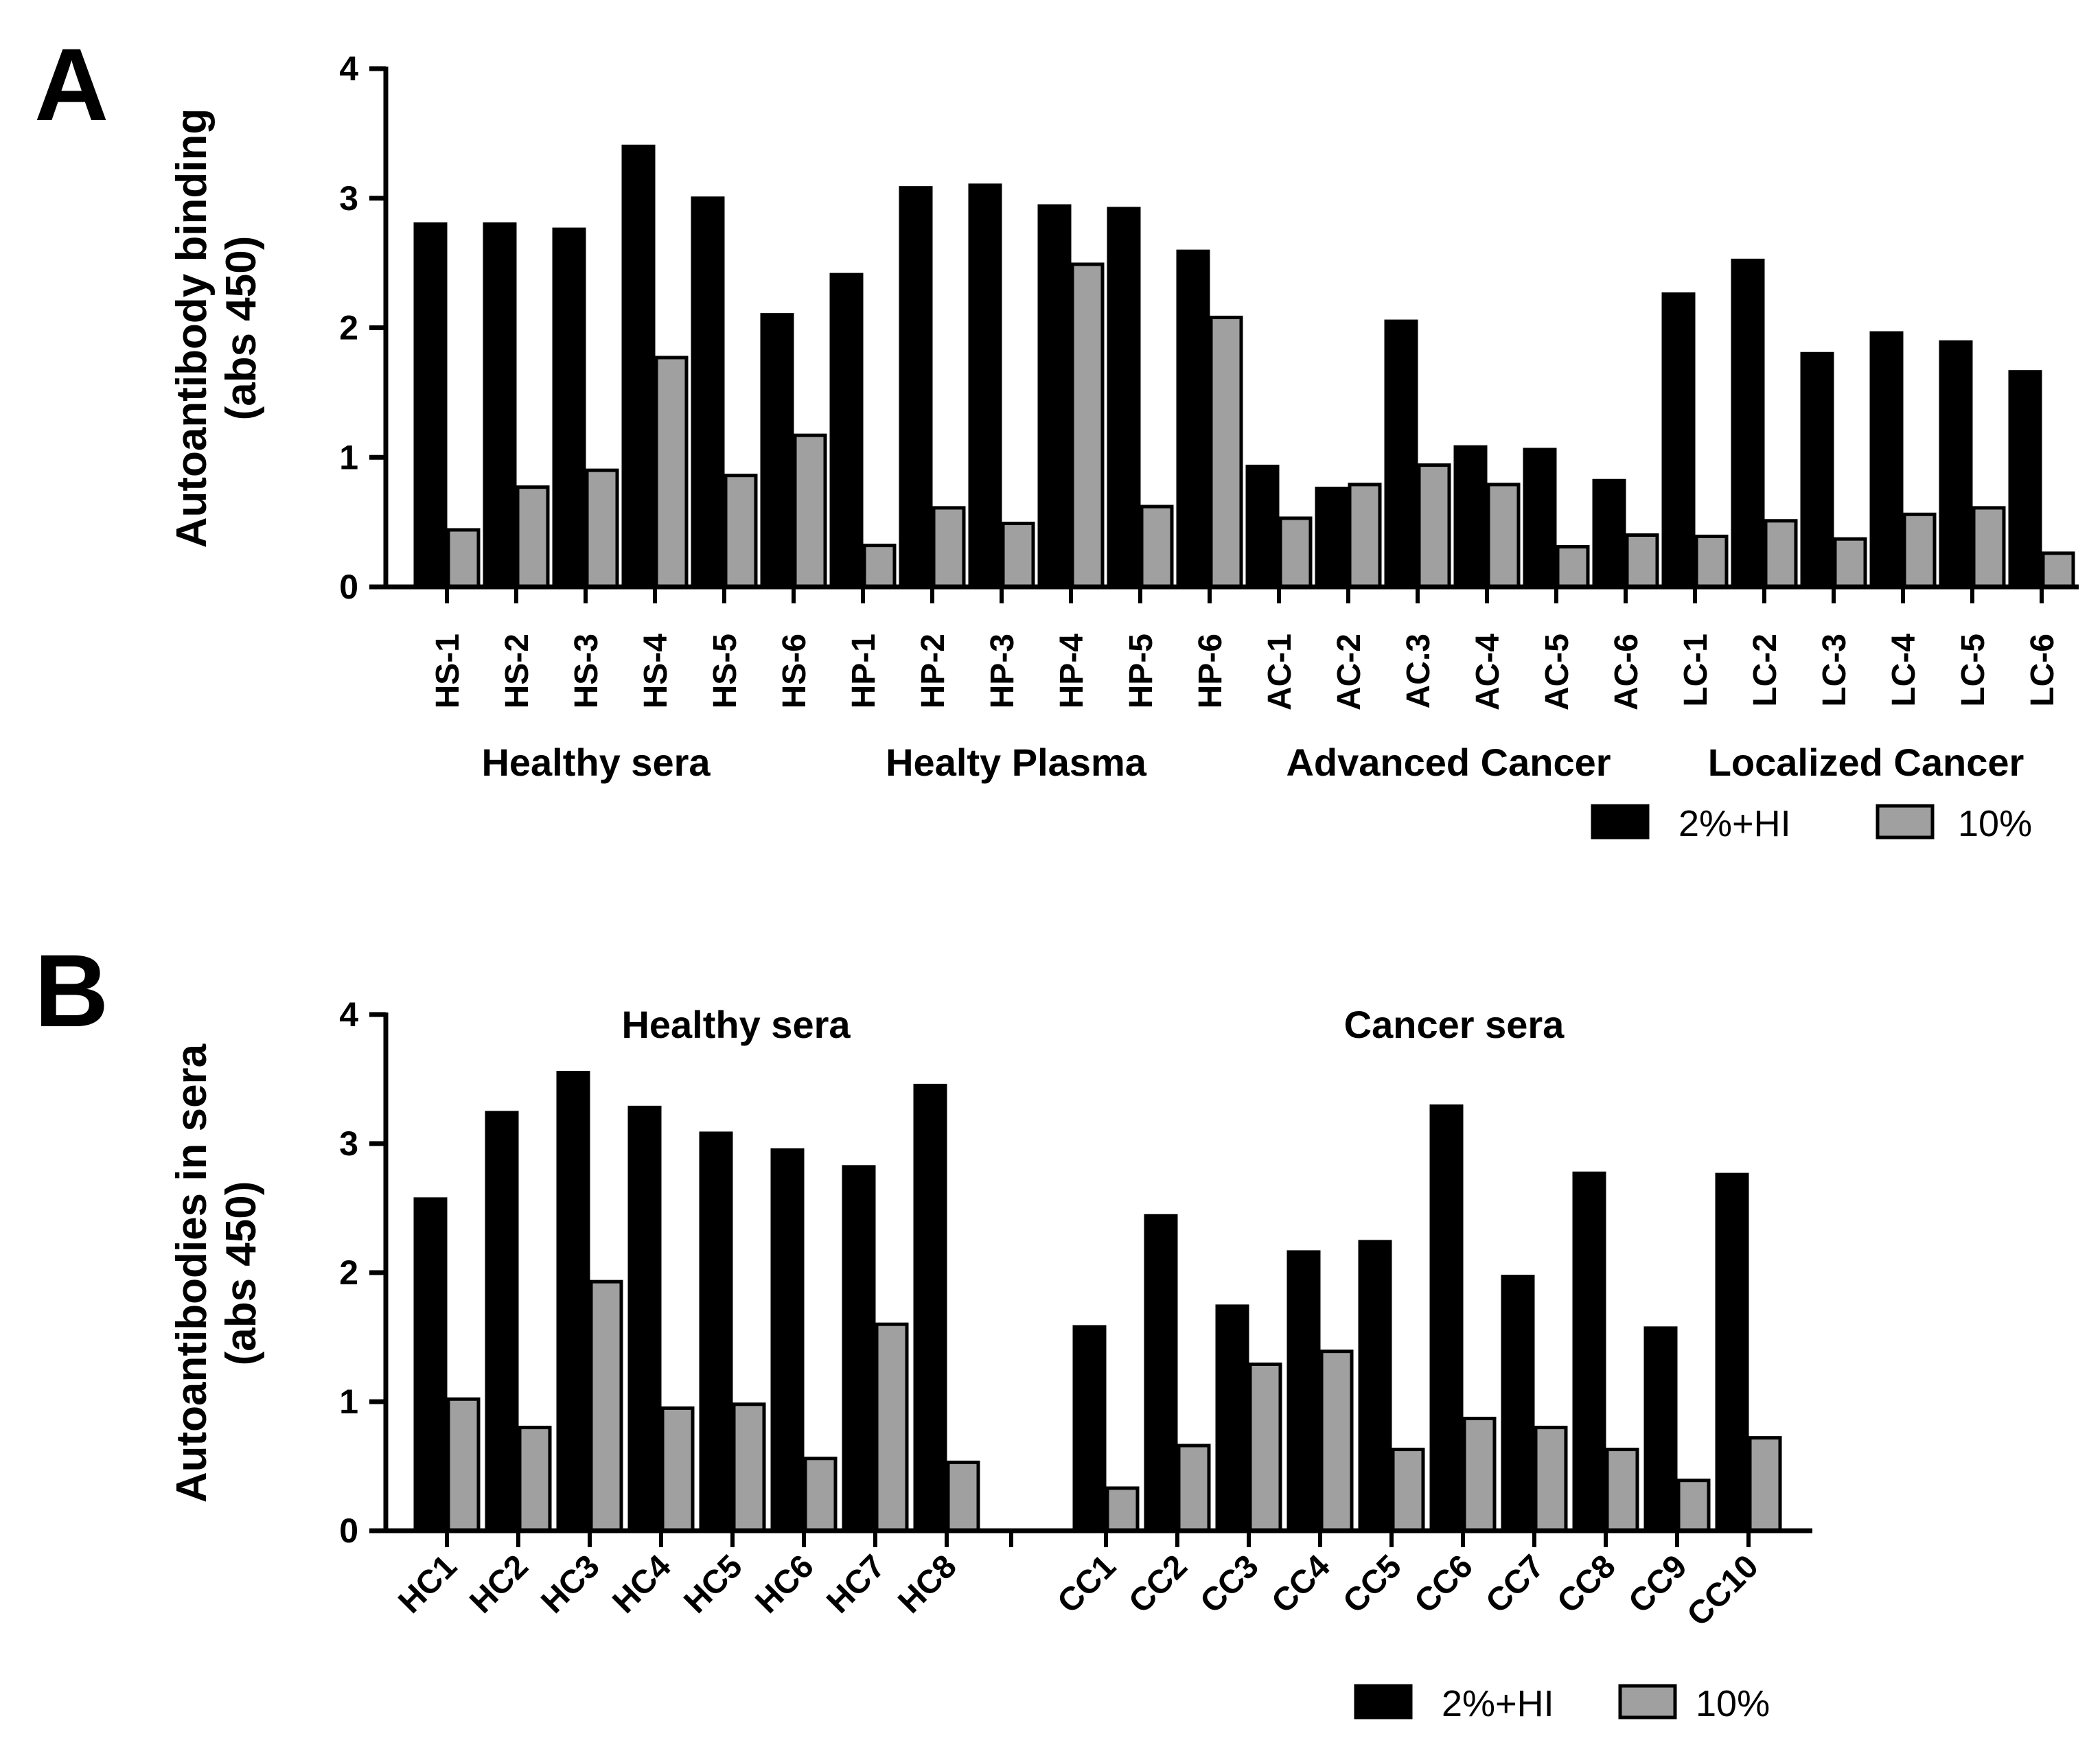 The width and height of the screenshot is (2100, 1760). I want to click on bar-ten-cc4, so click(1336, 1441).